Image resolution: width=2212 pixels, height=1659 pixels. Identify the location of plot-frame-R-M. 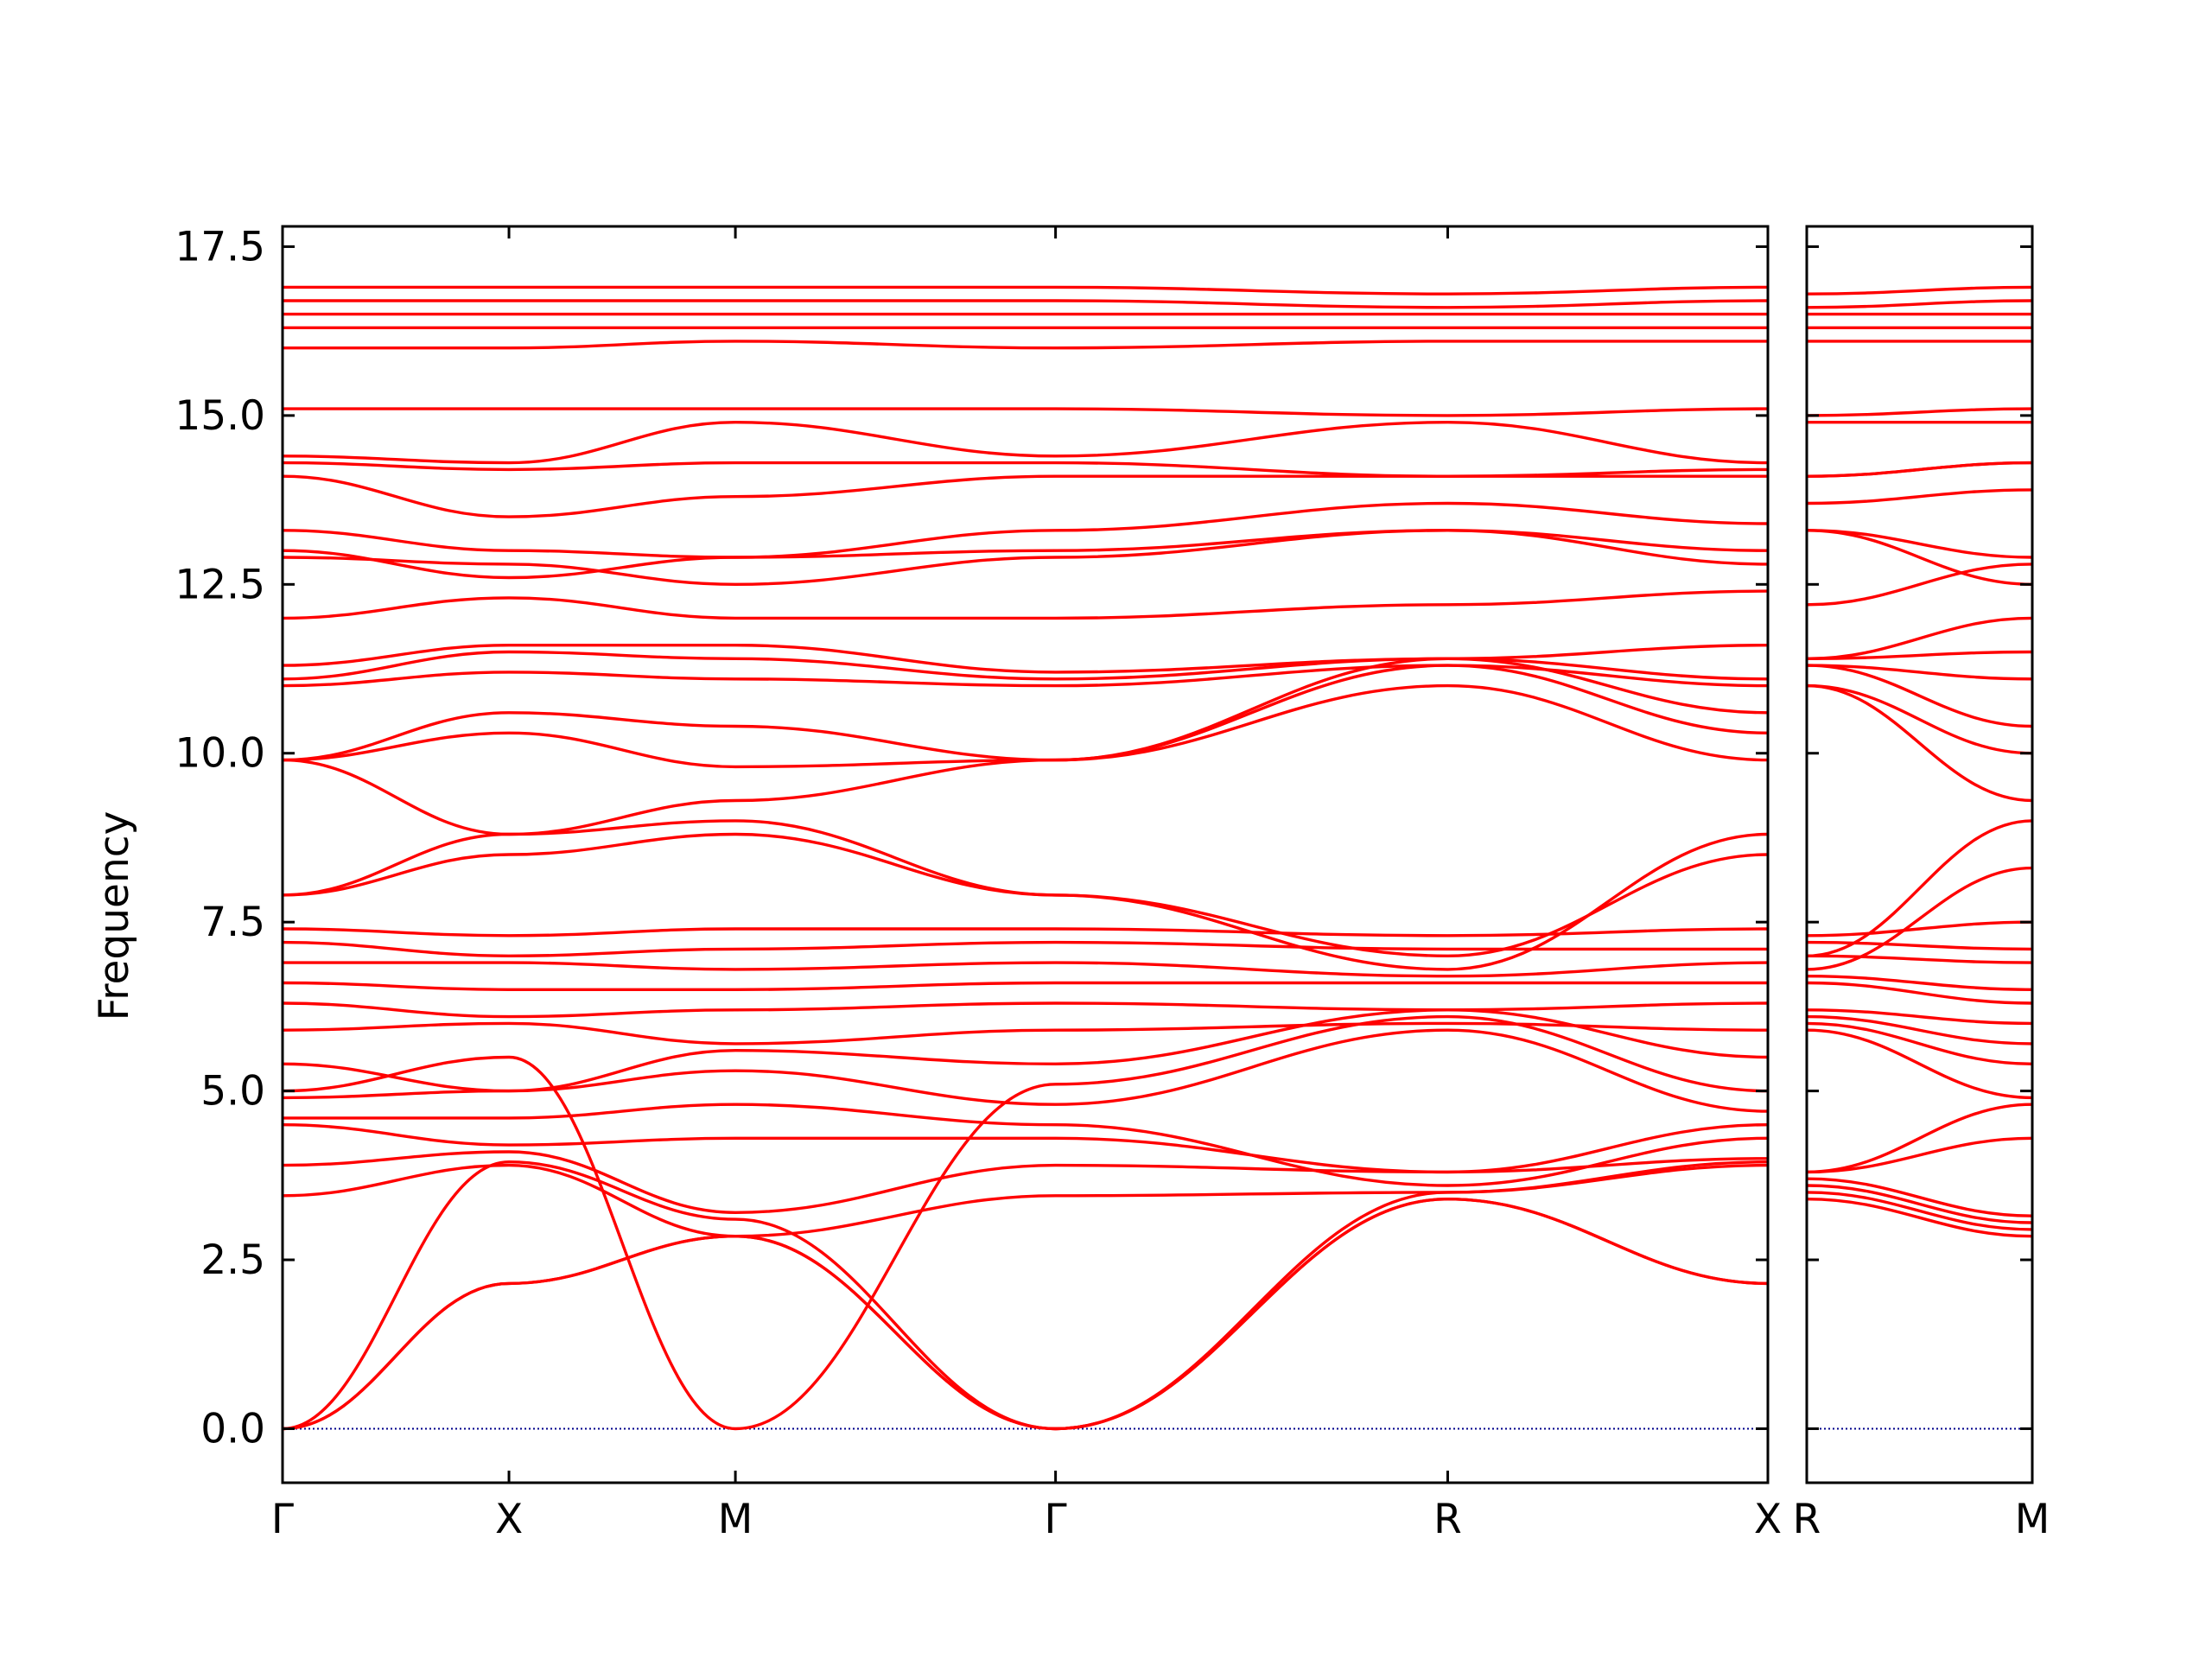
(1919, 854).